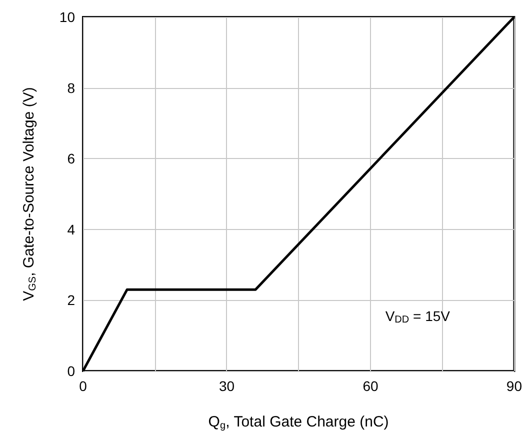  I want to click on y-tick-label: 2, so click(71, 300).